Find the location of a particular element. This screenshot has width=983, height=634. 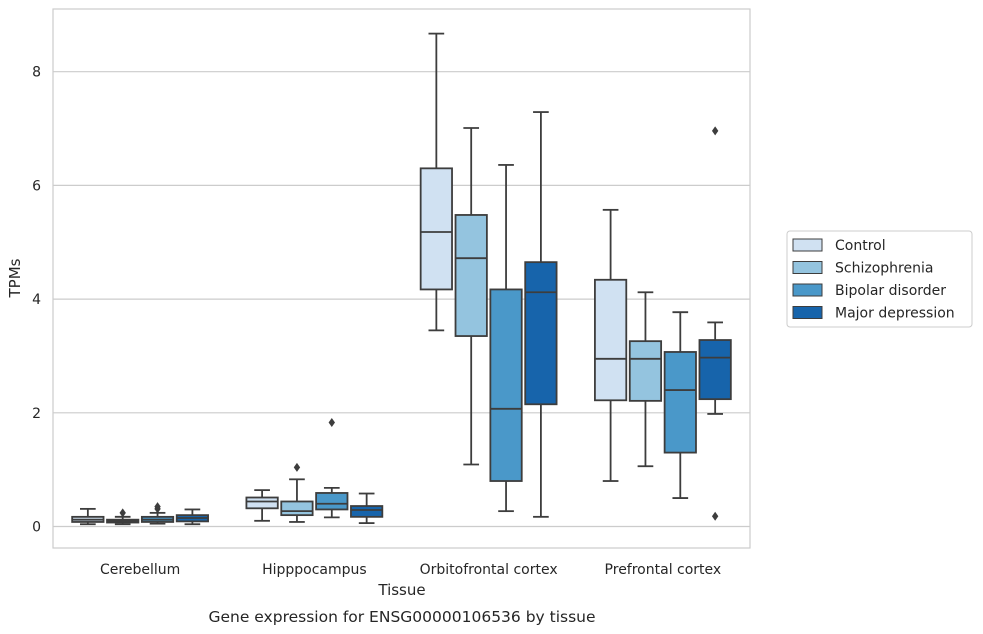

legend-label: Major depression is located at coordinates (895, 314).